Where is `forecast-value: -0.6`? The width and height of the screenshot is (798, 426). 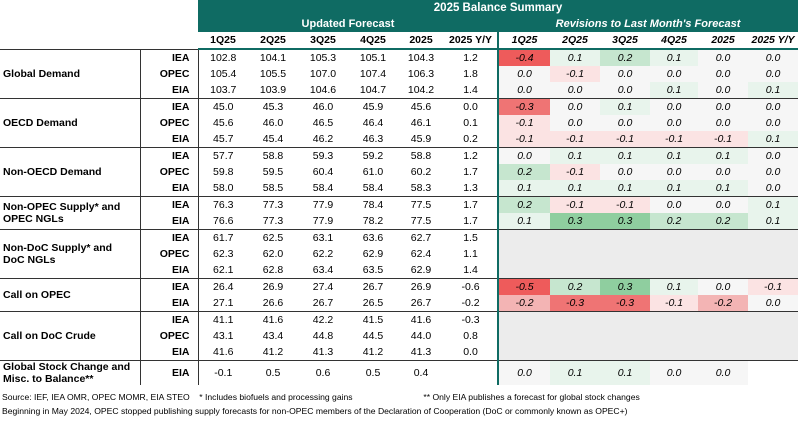
forecast-value: -0.6 is located at coordinates (471, 286).